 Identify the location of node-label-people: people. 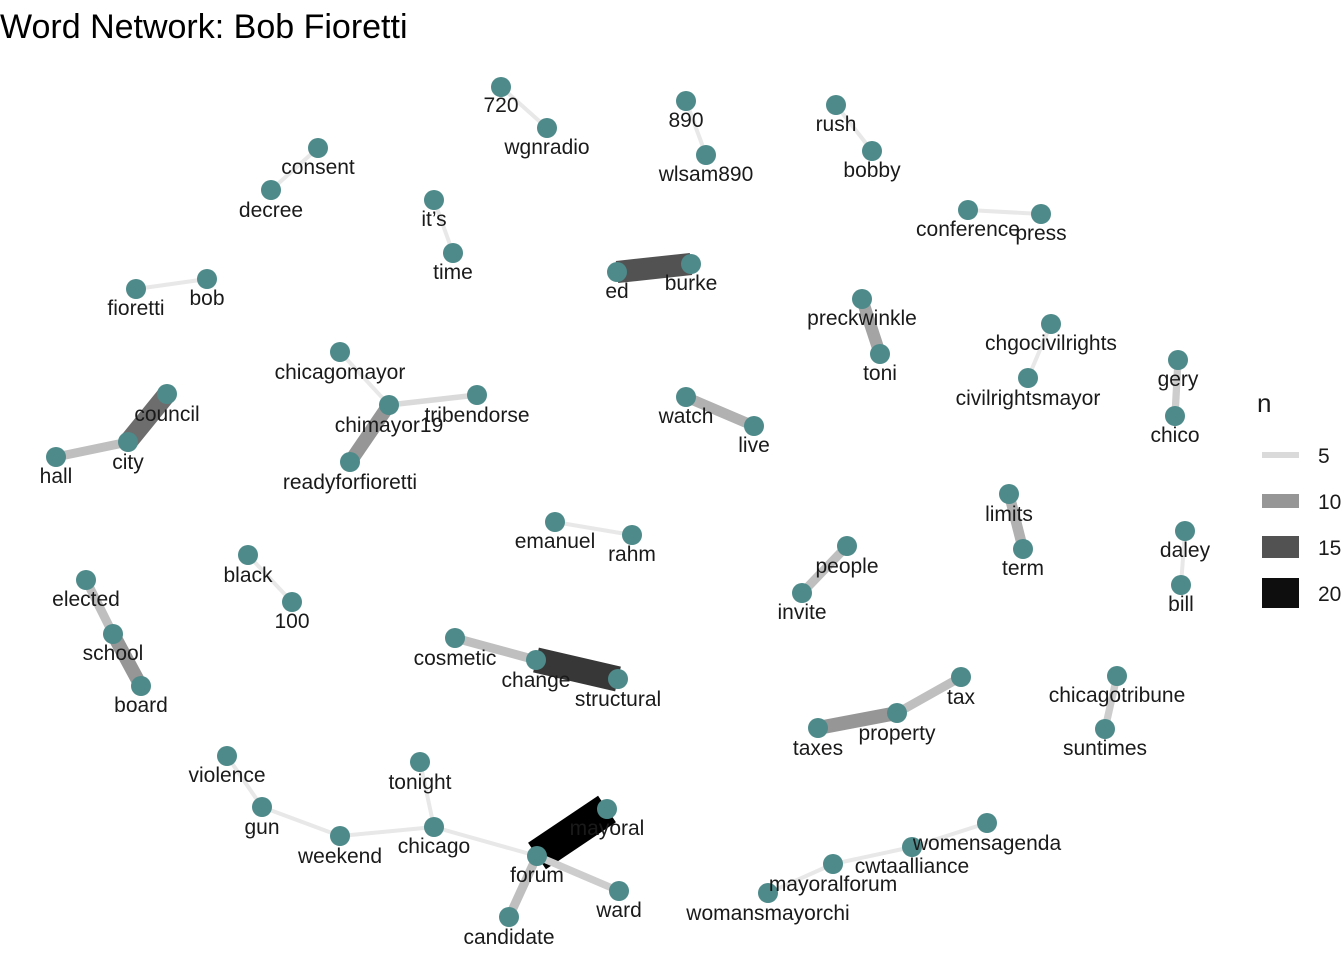
(846, 566).